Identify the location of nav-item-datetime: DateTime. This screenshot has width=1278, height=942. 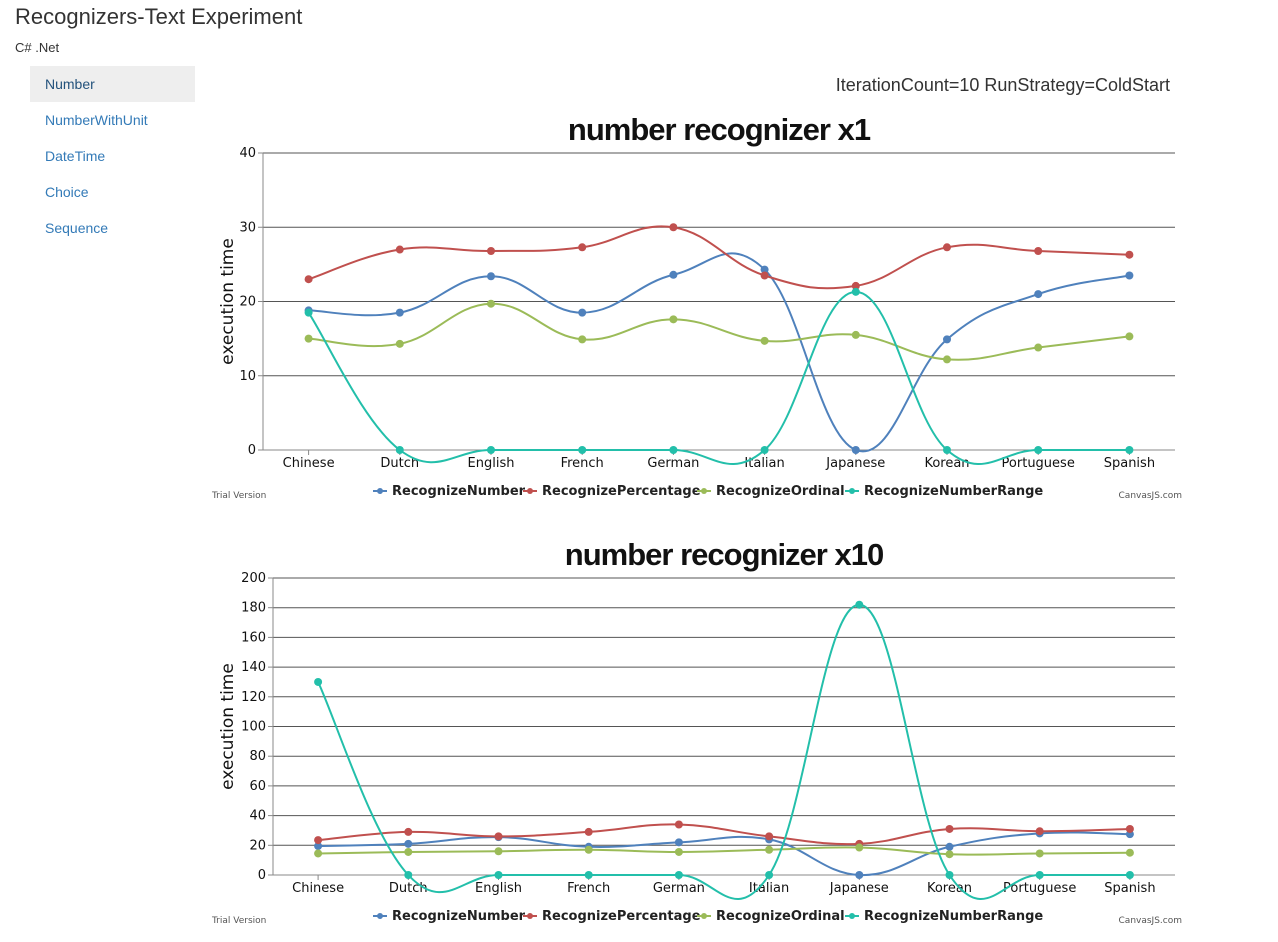
(75, 156).